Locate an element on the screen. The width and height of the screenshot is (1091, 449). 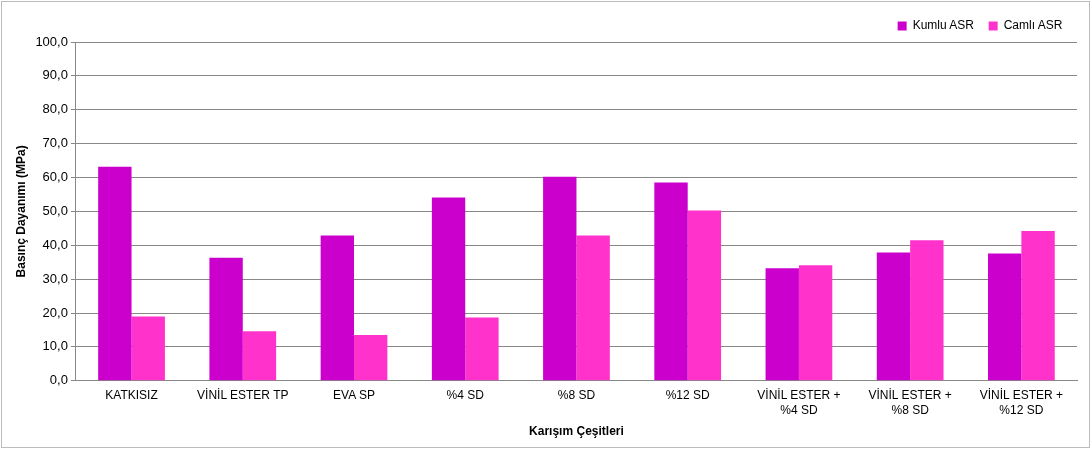
y-tick-label: 50,0 is located at coordinates (55, 210).